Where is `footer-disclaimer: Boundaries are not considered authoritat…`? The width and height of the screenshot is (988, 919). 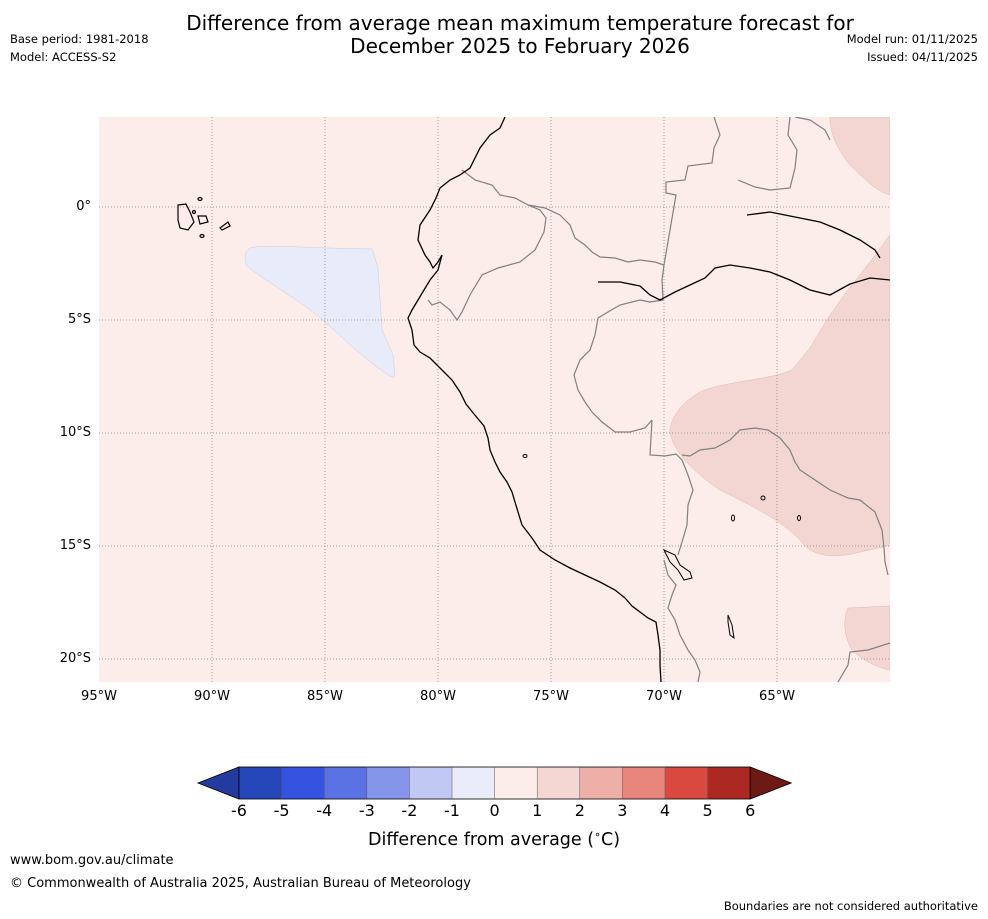 footer-disclaimer: Boundaries are not considered authoritat… is located at coordinates (850, 906).